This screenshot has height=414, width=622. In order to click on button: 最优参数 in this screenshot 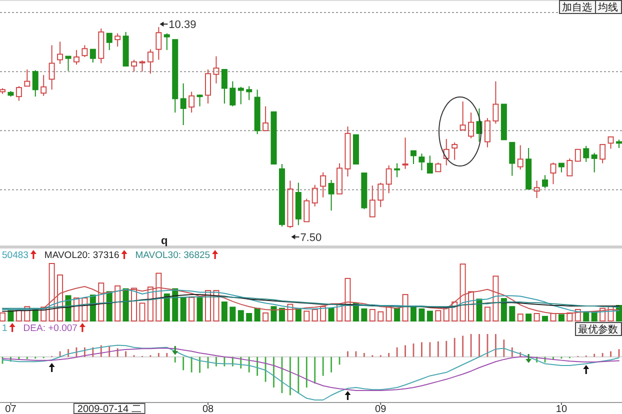, I will do `click(598, 329)`.